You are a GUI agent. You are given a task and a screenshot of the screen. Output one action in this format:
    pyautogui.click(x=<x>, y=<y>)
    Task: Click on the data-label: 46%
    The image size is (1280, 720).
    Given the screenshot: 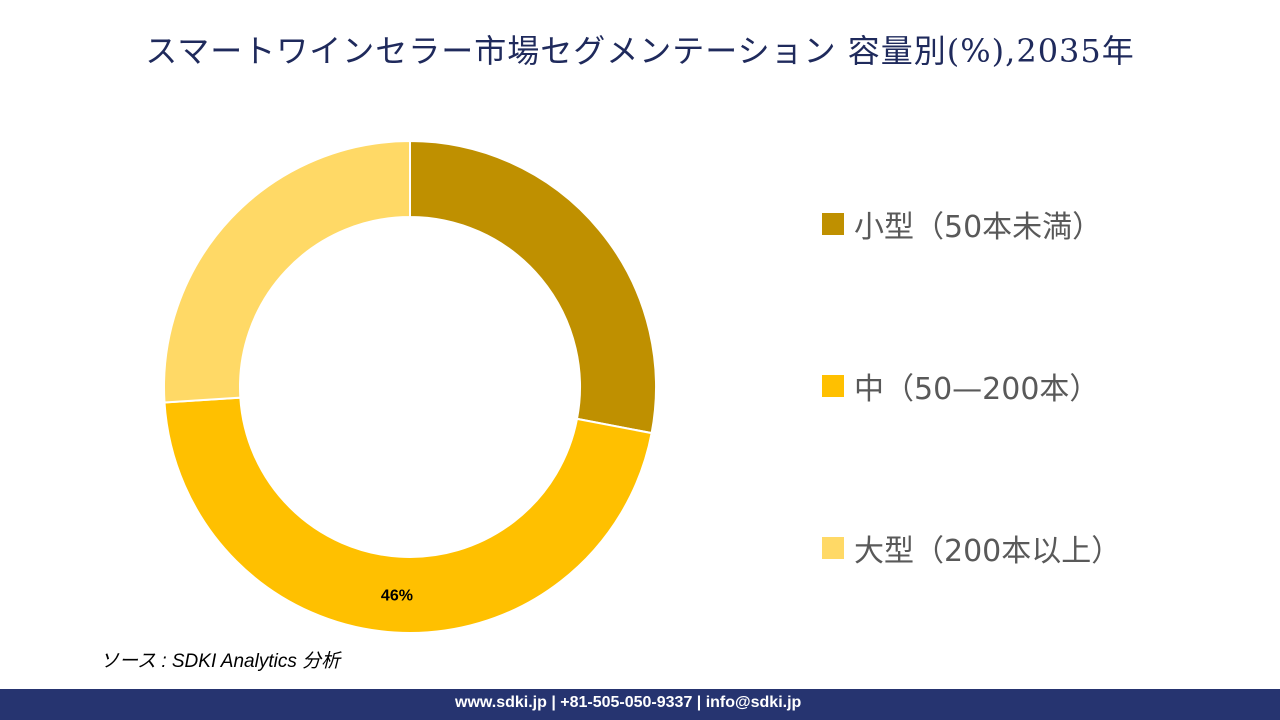 What is the action you would take?
    pyautogui.click(x=397, y=596)
    